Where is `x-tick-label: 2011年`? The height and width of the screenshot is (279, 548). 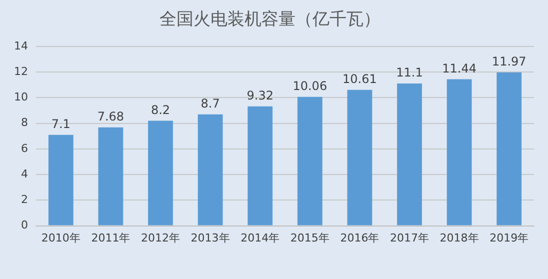
x-tick-label: 2011年 is located at coordinates (110, 237).